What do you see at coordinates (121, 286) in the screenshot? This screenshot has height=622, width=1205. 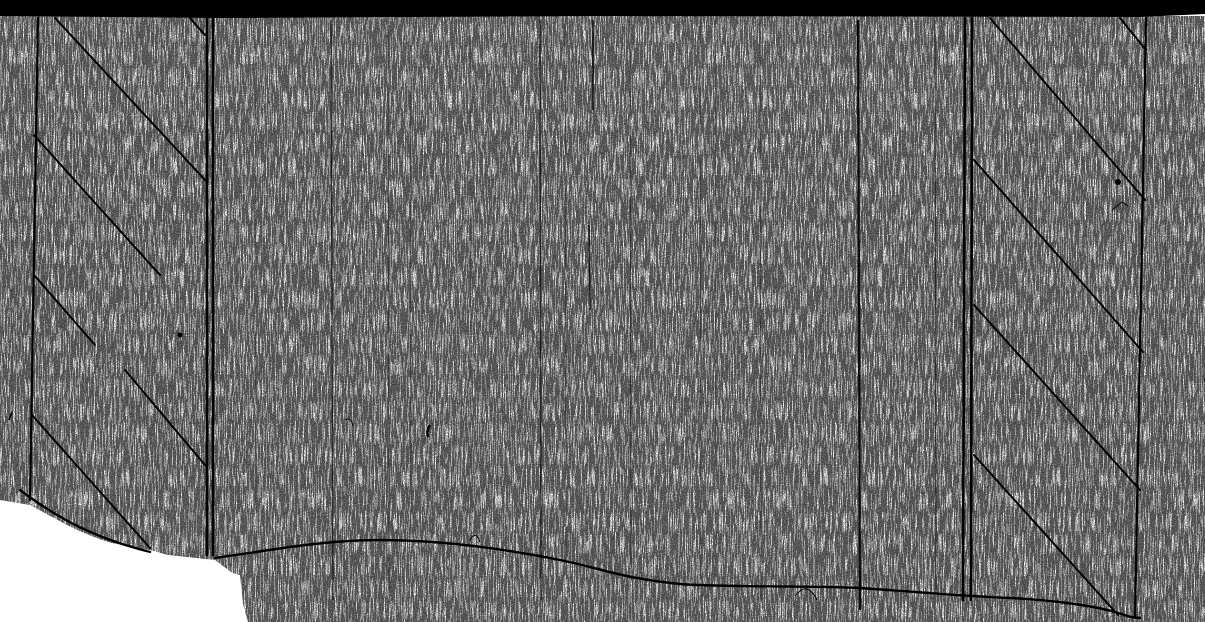 I see `left-hatched-wall` at bounding box center [121, 286].